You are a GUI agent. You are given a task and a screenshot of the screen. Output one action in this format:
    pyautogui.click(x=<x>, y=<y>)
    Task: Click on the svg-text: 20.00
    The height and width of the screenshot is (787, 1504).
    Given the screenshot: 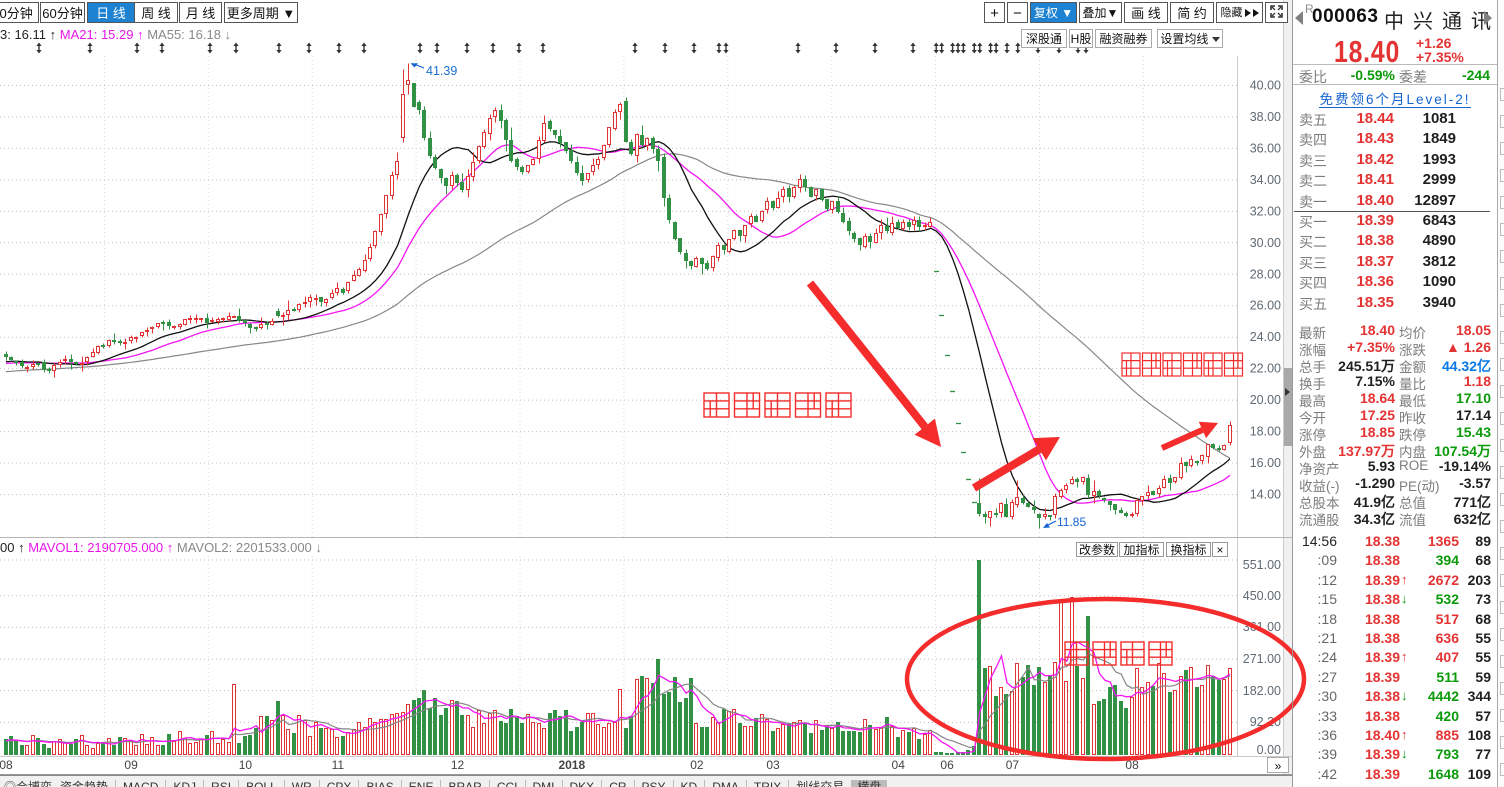 What is the action you would take?
    pyautogui.click(x=1265, y=400)
    